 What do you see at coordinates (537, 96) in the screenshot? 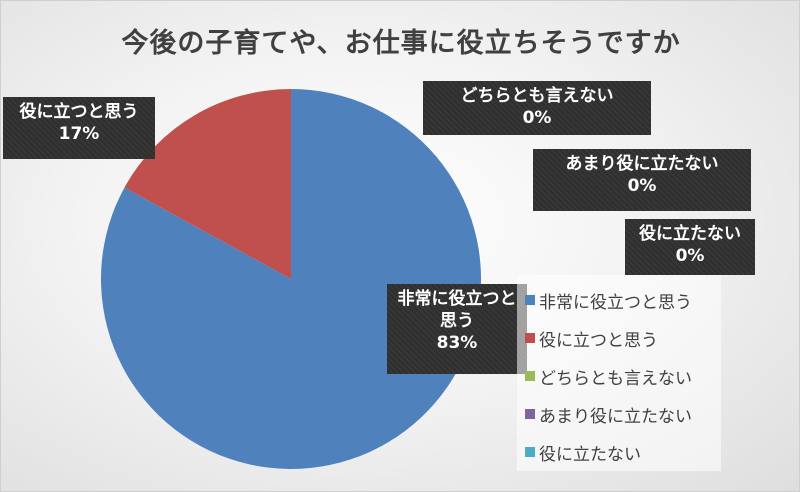
I see `data-label-neutral-name: どちらとも言えない` at bounding box center [537, 96].